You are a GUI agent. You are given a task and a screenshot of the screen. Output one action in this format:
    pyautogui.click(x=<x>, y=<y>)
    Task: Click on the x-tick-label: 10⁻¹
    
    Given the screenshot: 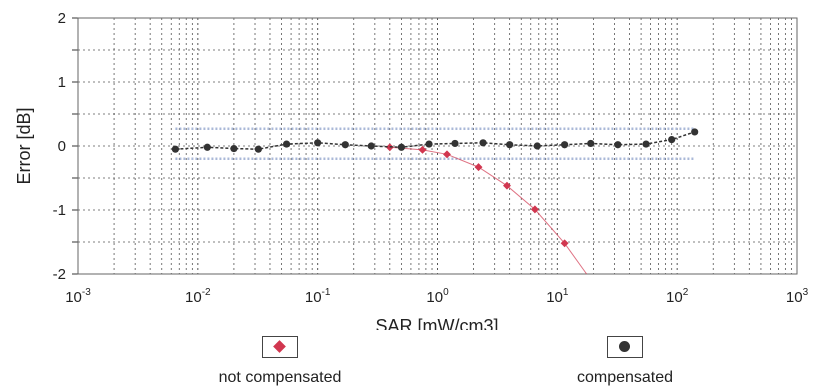 What is the action you would take?
    pyautogui.click(x=318, y=296)
    